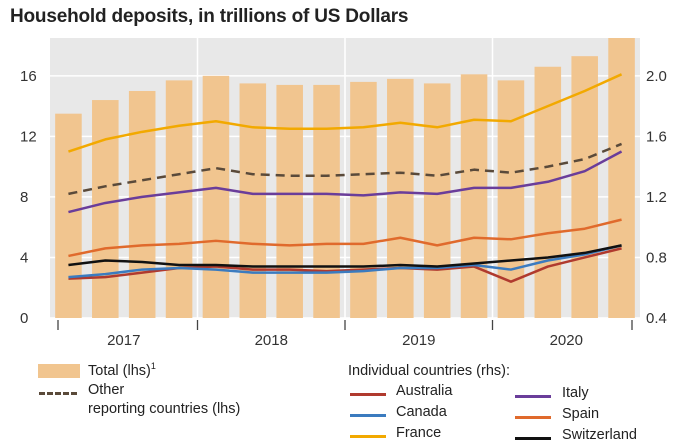 The width and height of the screenshot is (689, 446). What do you see at coordinates (28, 136) in the screenshot?
I see `left-tick-label: 12` at bounding box center [28, 136].